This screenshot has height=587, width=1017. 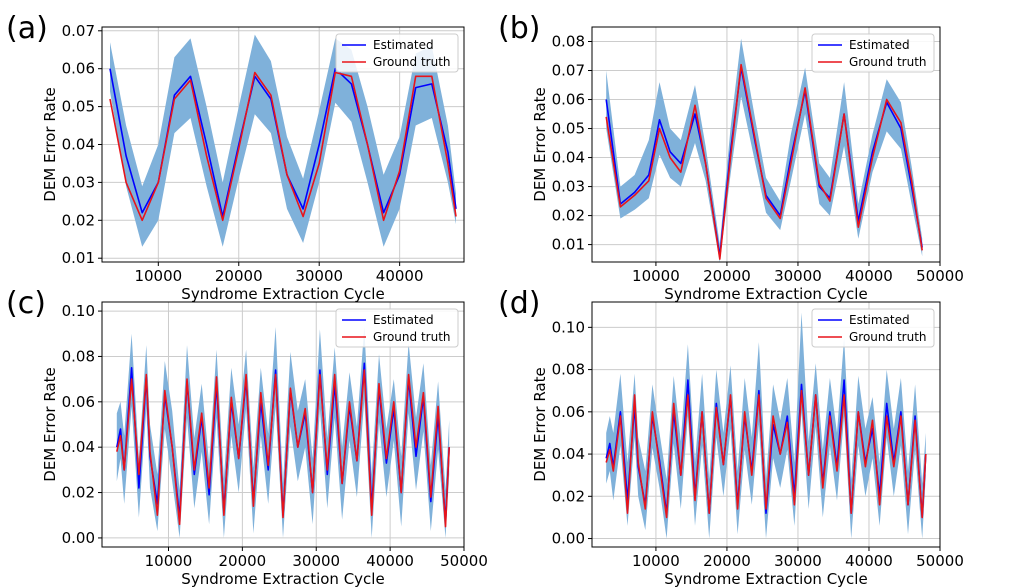 I want to click on panel-letter: (b), so click(x=519, y=28).